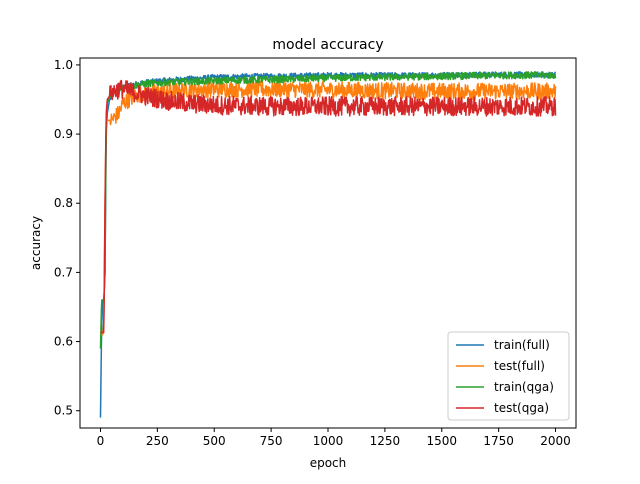 The width and height of the screenshot is (640, 484). What do you see at coordinates (521, 408) in the screenshot?
I see `legend-label-test-qga: test(qga)` at bounding box center [521, 408].